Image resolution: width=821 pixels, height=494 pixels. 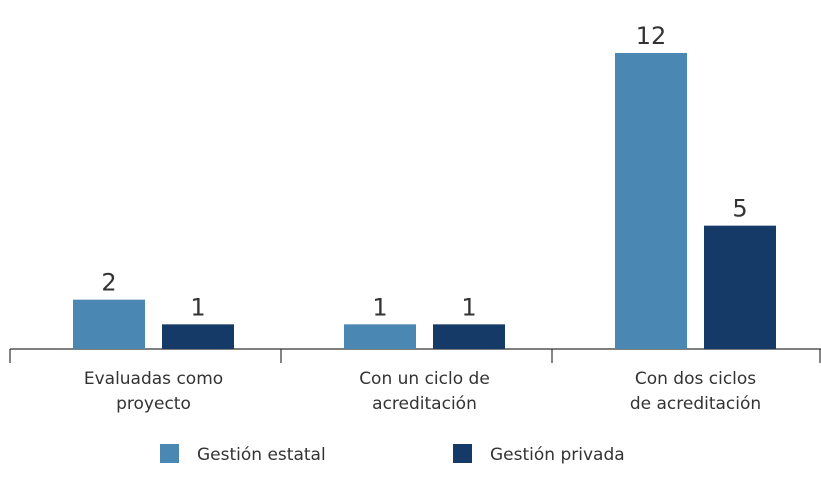 What do you see at coordinates (695, 391) in the screenshot?
I see `x-tick-label: Con dos ciclos de acreditación` at bounding box center [695, 391].